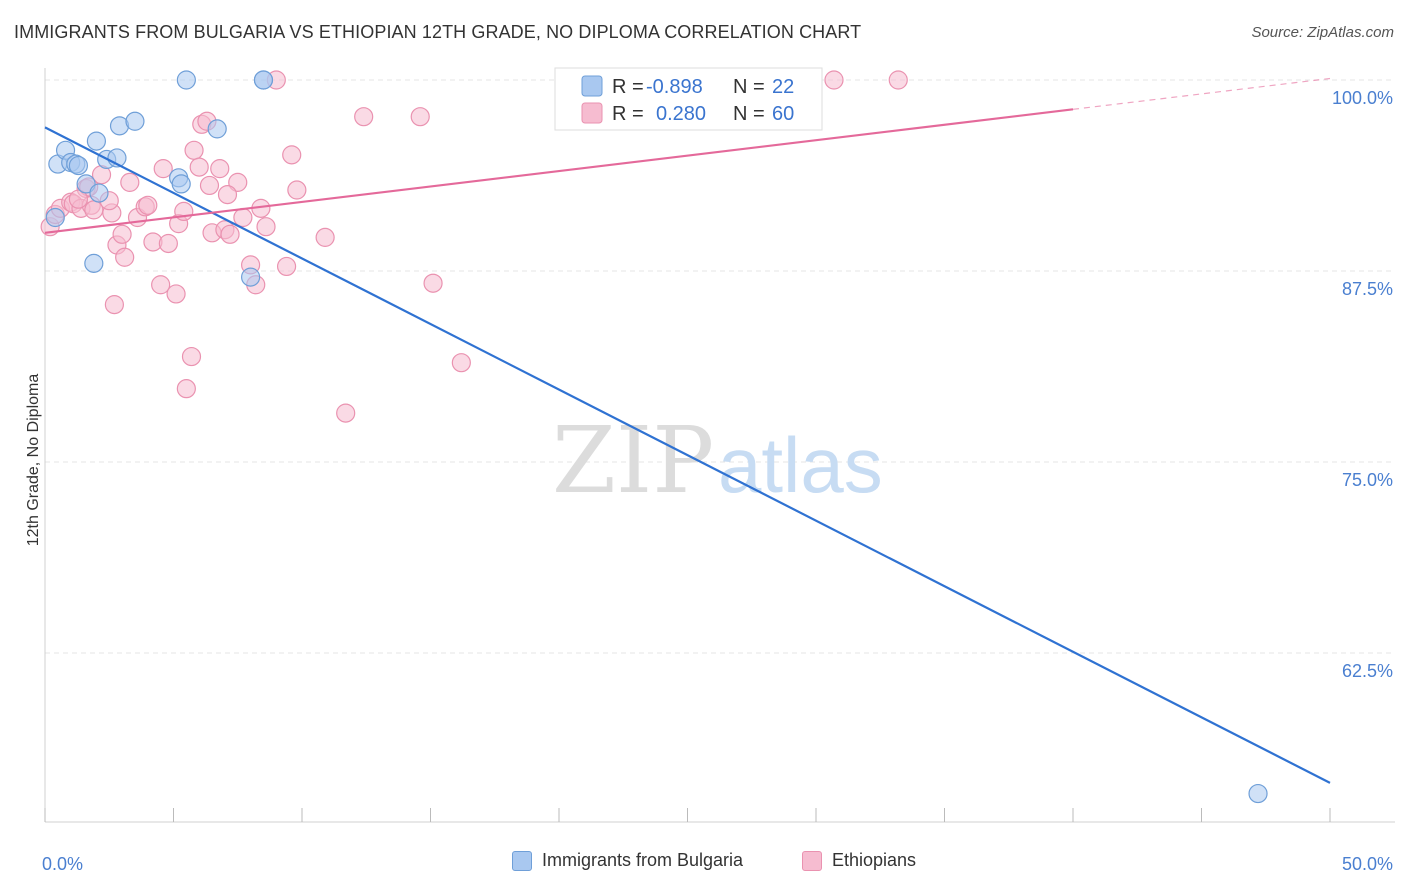 The height and width of the screenshot is (892, 1406). I want to click on legend-label-ethiopians: Ethiopians, so click(874, 860).